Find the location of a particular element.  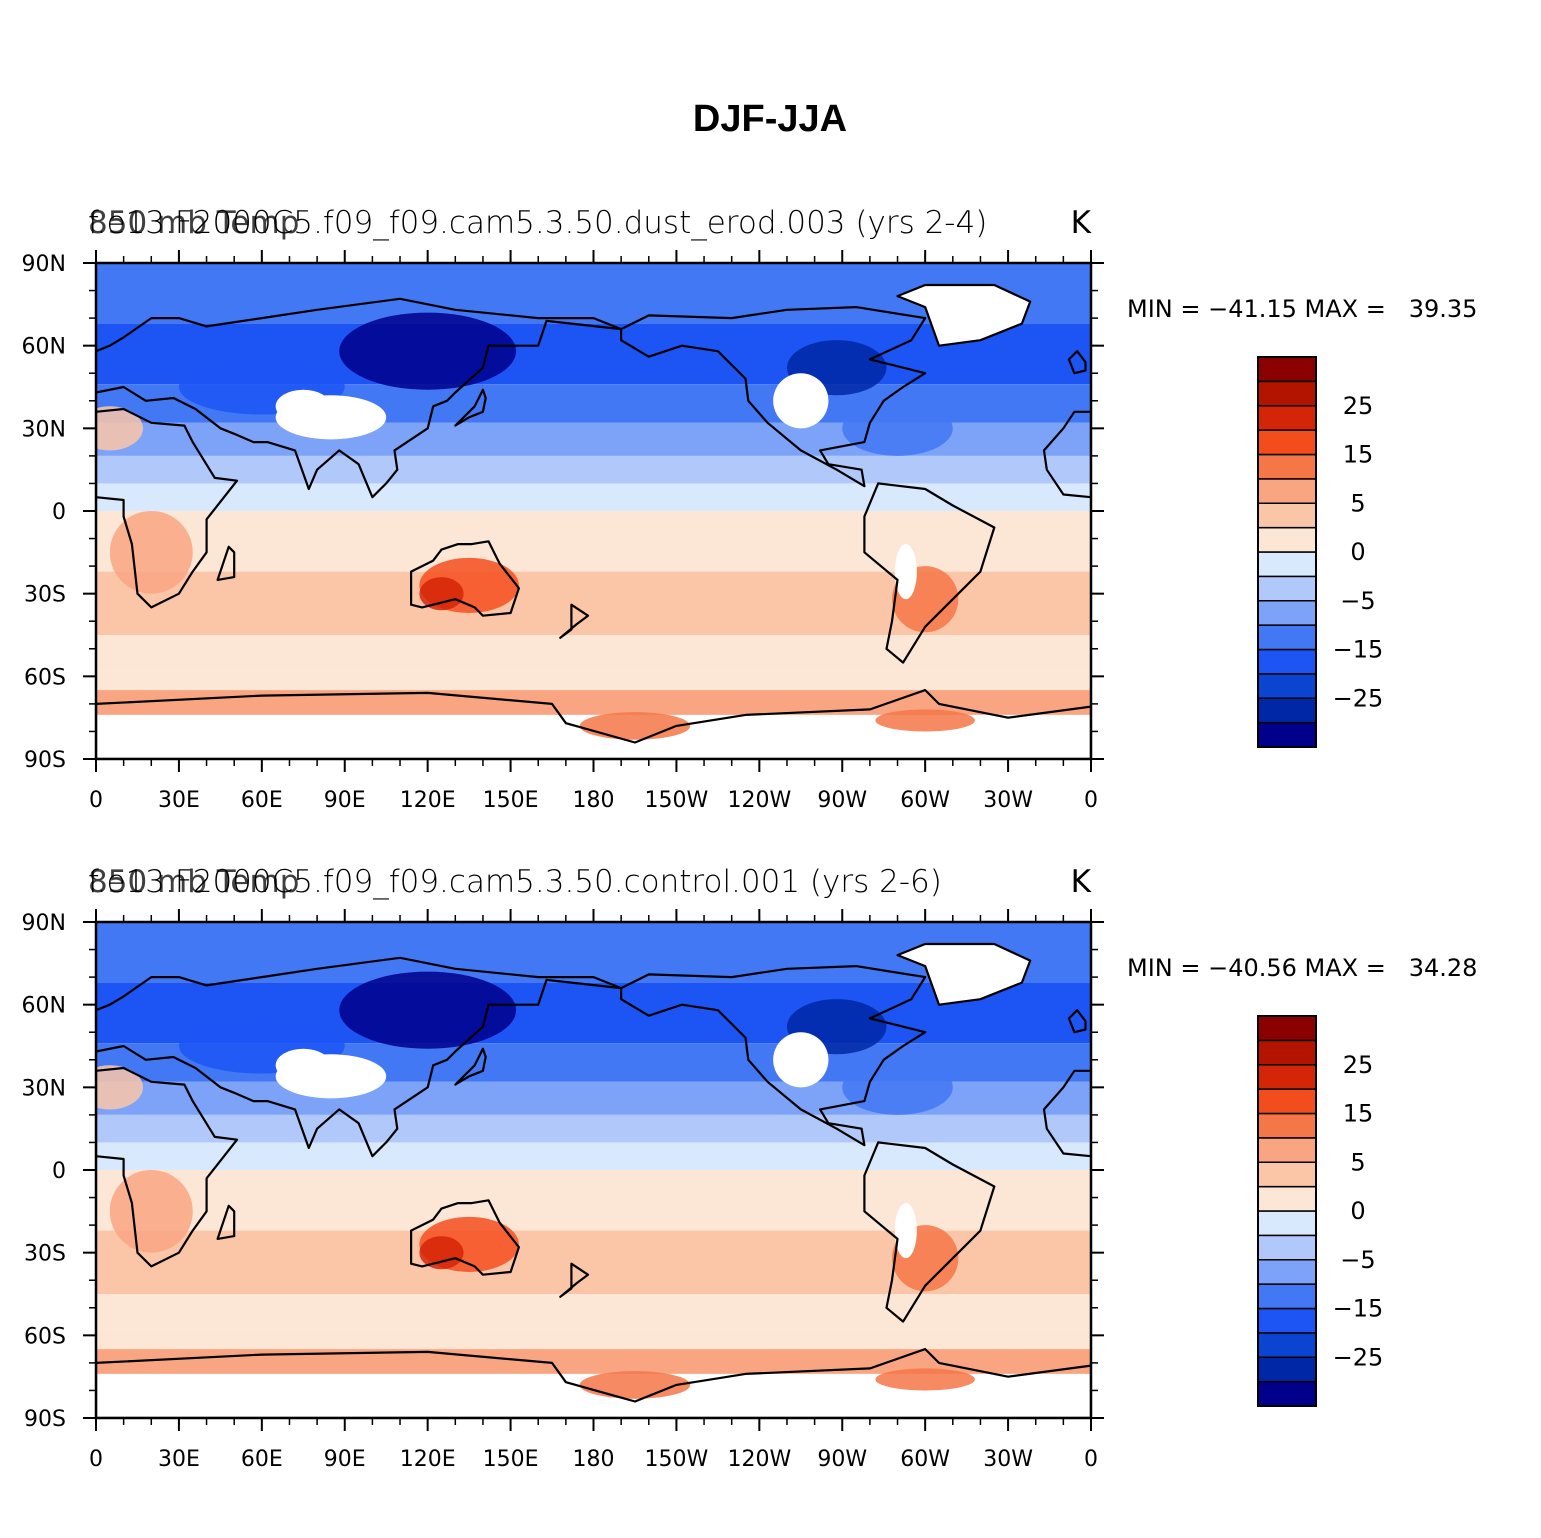

coastline-africa is located at coordinates (167, 1167).